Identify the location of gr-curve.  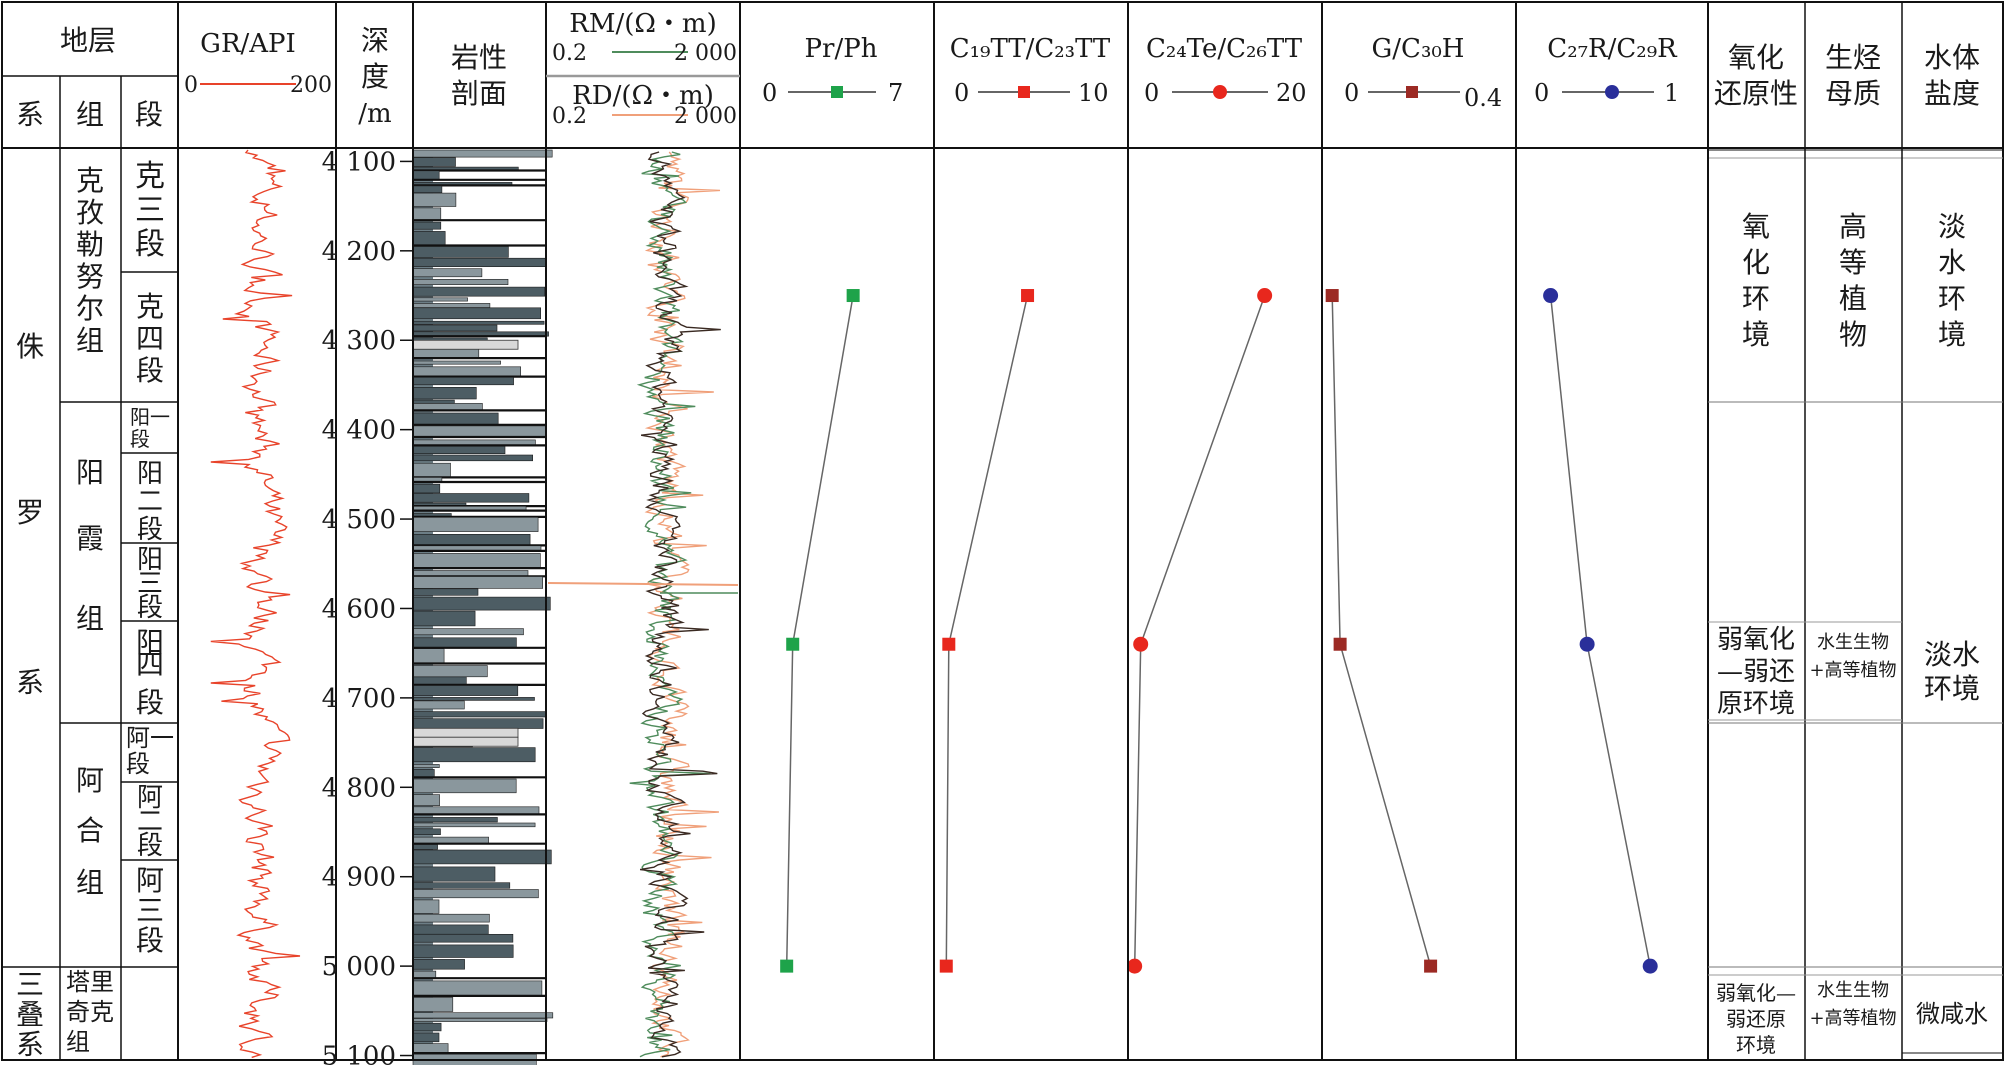
(255, 604).